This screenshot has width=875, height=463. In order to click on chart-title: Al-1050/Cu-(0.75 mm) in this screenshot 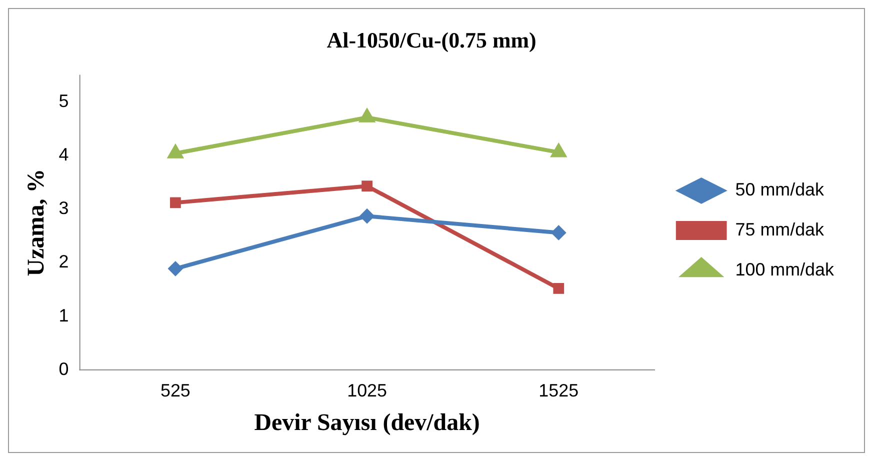, I will do `click(431, 40)`.